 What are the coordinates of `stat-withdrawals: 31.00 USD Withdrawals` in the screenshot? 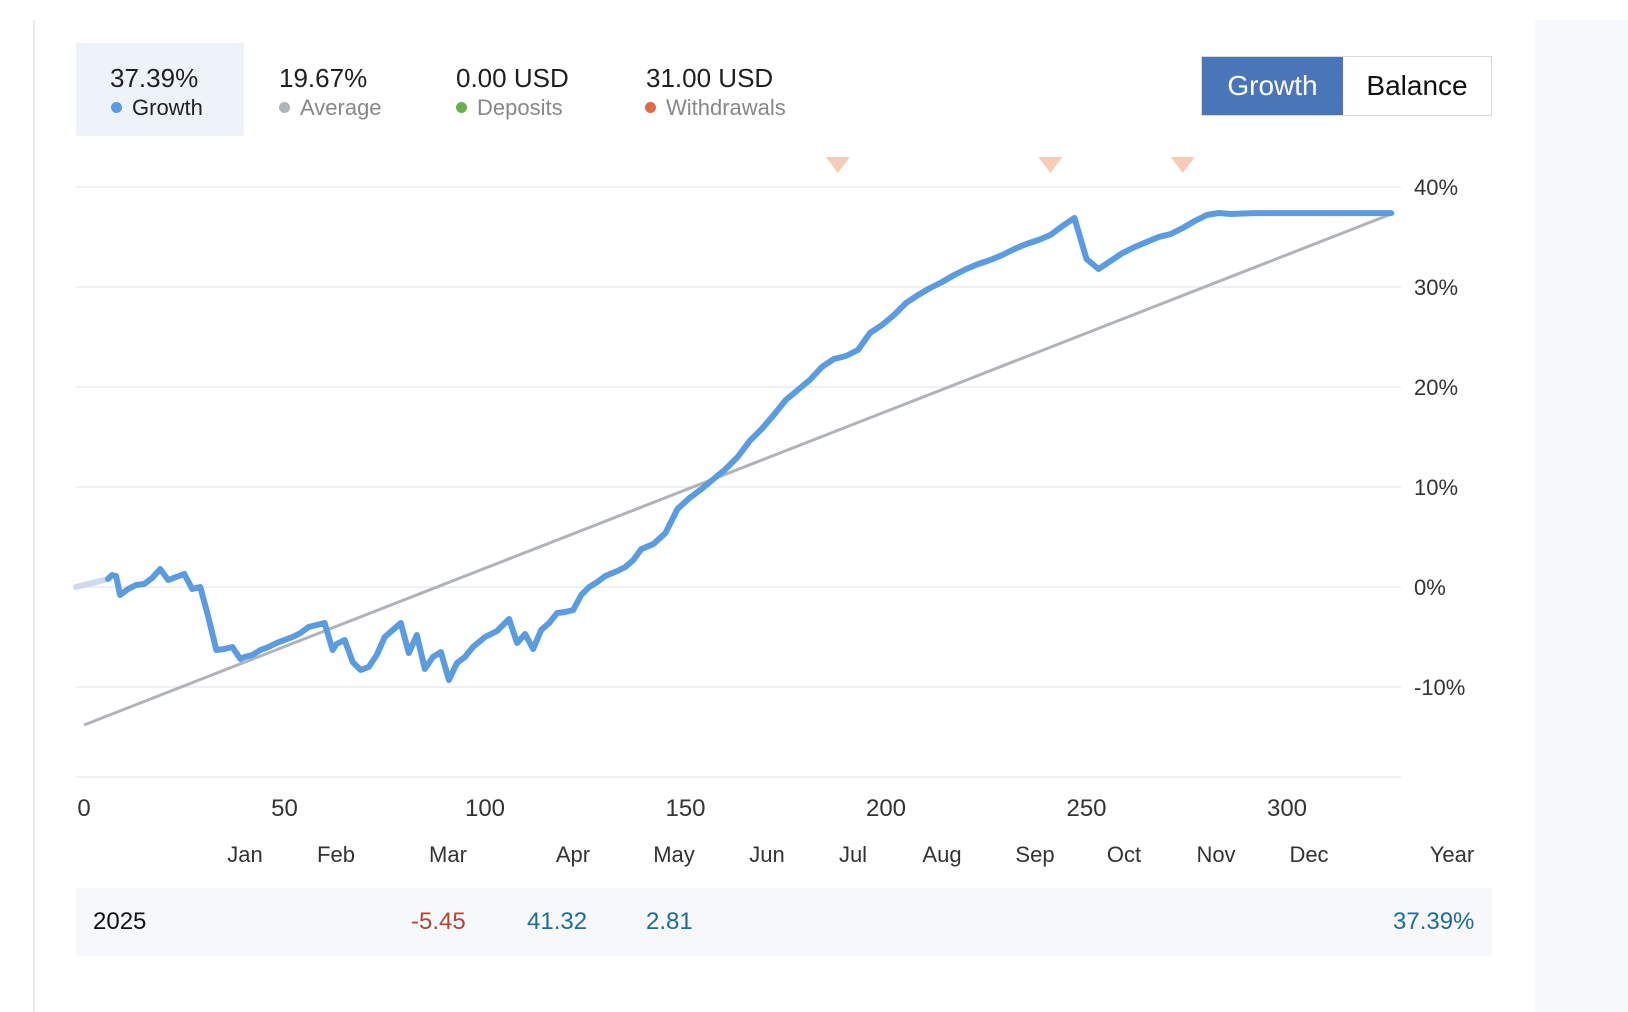 It's located at (714, 89).